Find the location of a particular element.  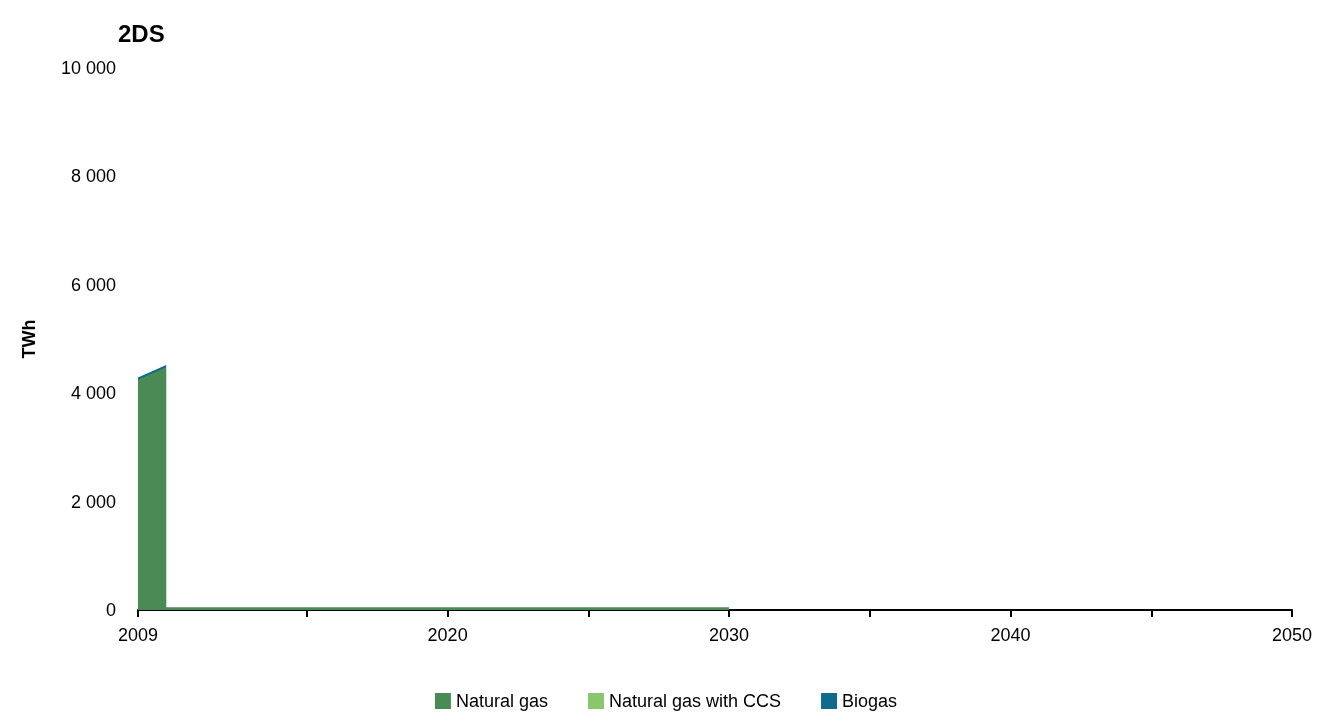

y-tick-label: 0 is located at coordinates (110, 610).